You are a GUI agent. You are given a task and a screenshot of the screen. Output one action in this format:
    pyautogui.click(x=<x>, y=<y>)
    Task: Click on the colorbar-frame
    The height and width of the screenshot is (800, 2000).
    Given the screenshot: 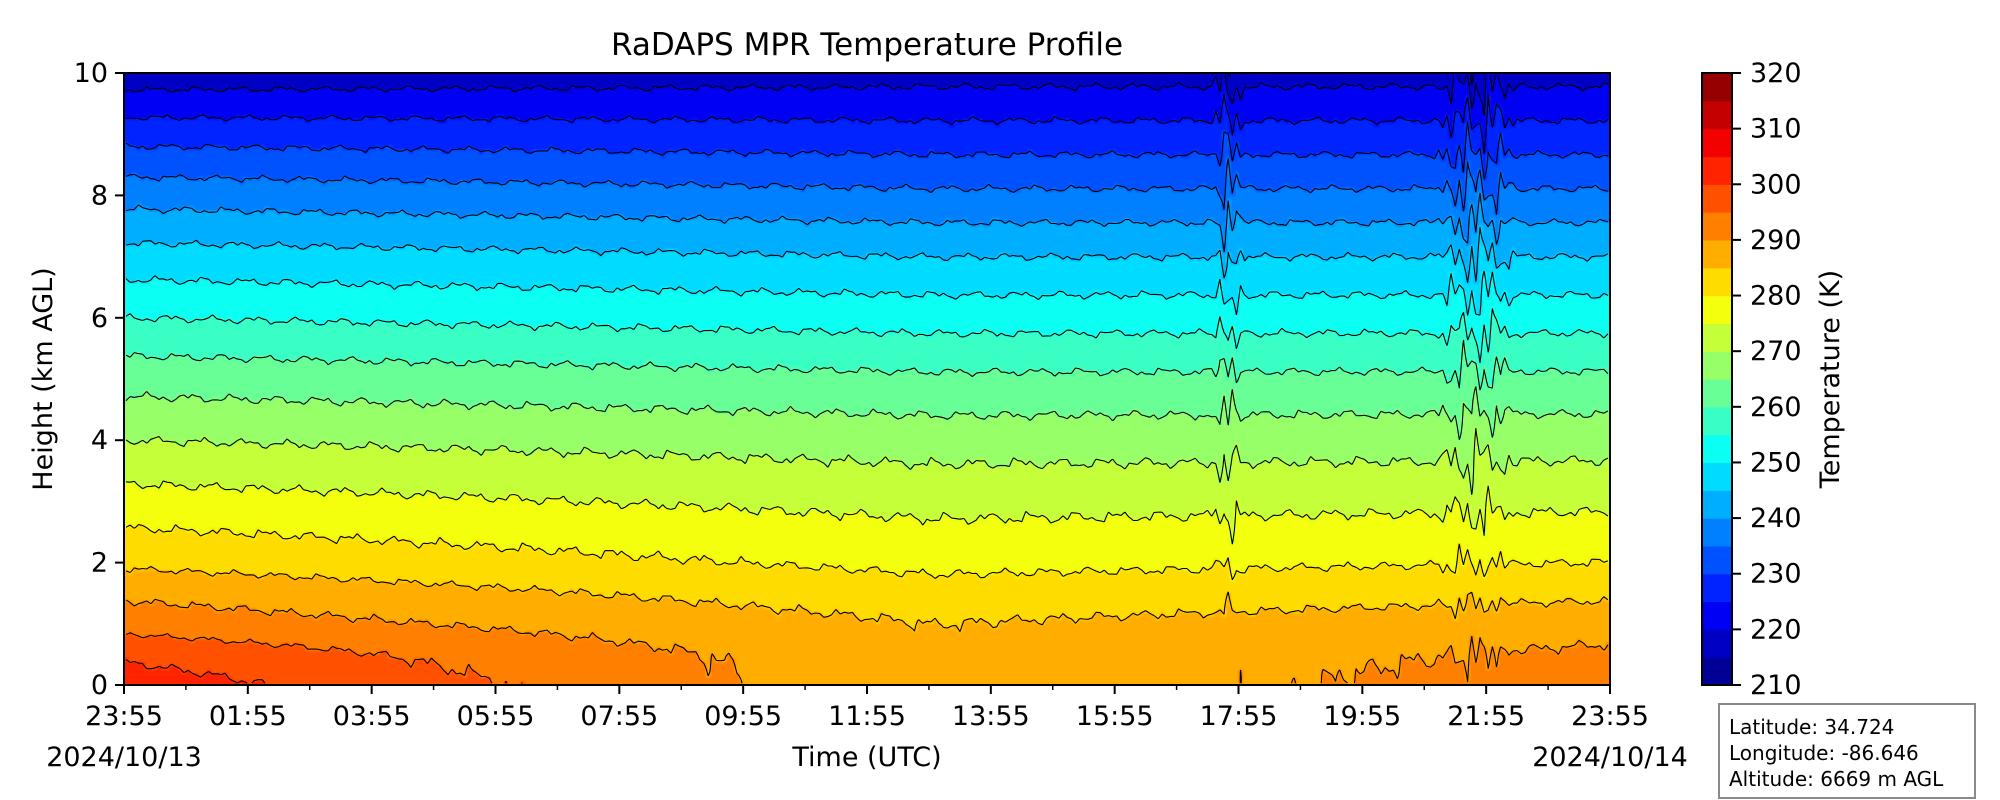 What is the action you would take?
    pyautogui.click(x=1717, y=379)
    